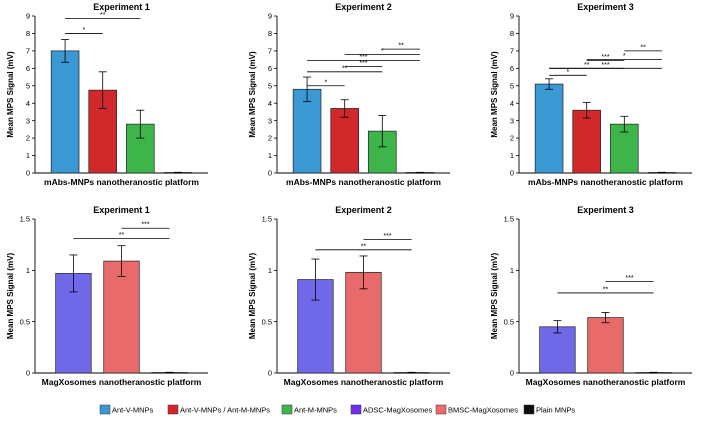  What do you see at coordinates (315, 410) in the screenshot?
I see `legend-label: Ant-M-MNPs` at bounding box center [315, 410].